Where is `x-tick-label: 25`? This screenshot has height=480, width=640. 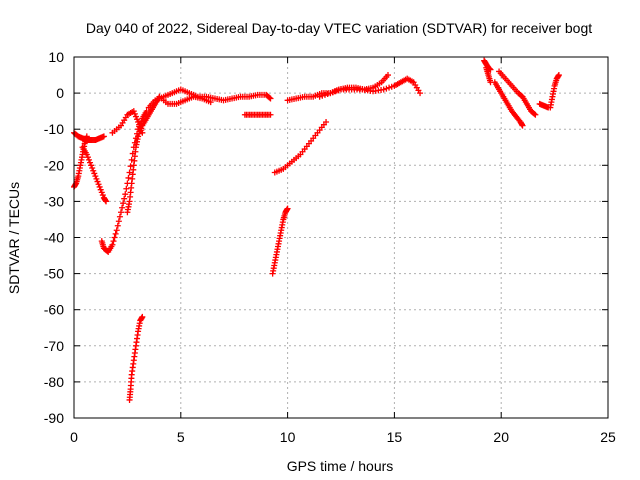
x-tick-label: 25 is located at coordinates (608, 437).